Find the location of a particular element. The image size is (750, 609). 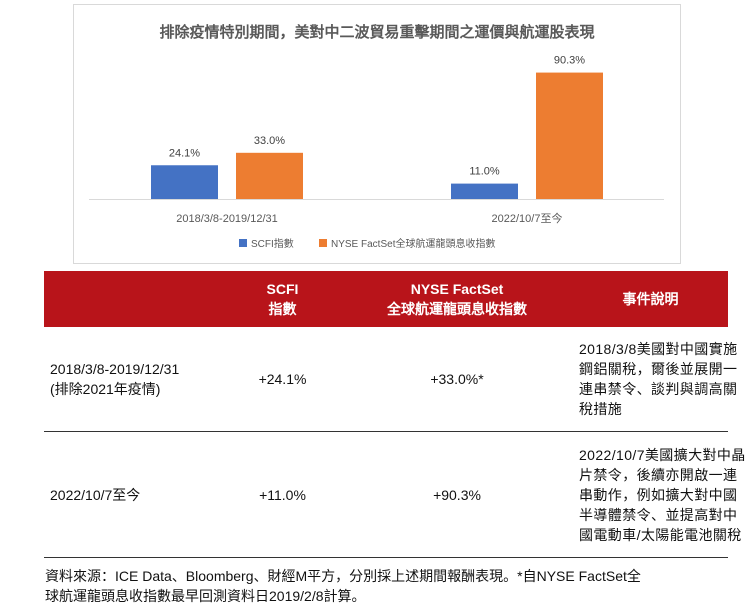

event-cell: 2018/3/8美國對中國實施 鋼鋁關稅，爾後並展開一 連串禁令、談判與調高關 稅措施 is located at coordinates (655, 379).